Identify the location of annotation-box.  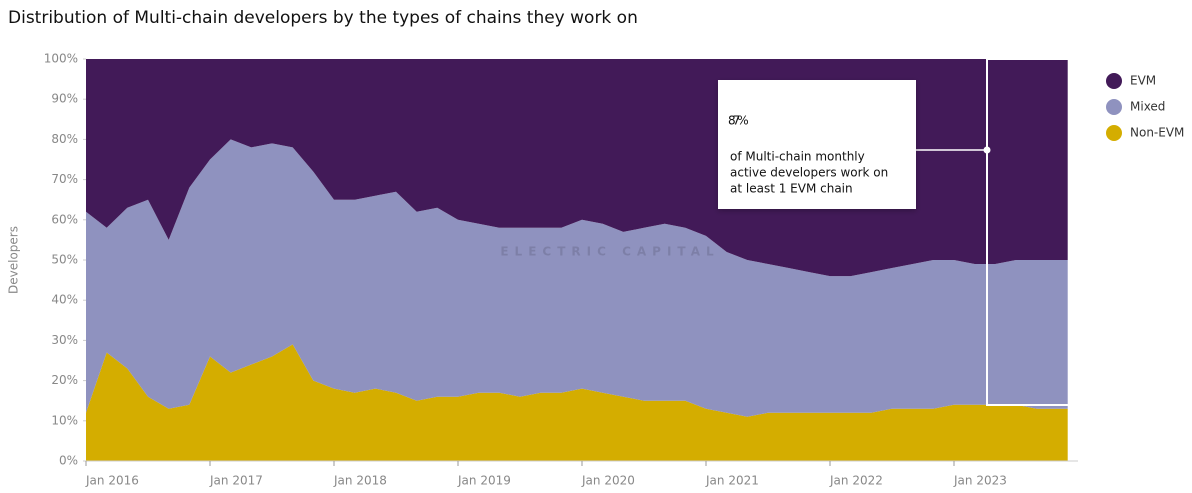
(817, 144).